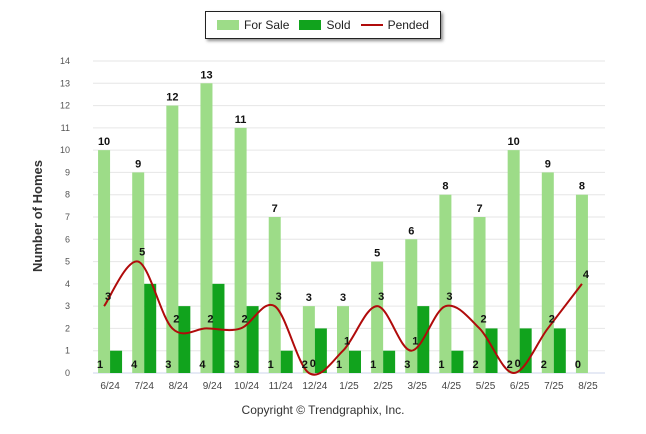 This screenshot has width=646, height=434. Describe the element at coordinates (142, 253) in the screenshot. I see `pended-data-label: 5` at that location.